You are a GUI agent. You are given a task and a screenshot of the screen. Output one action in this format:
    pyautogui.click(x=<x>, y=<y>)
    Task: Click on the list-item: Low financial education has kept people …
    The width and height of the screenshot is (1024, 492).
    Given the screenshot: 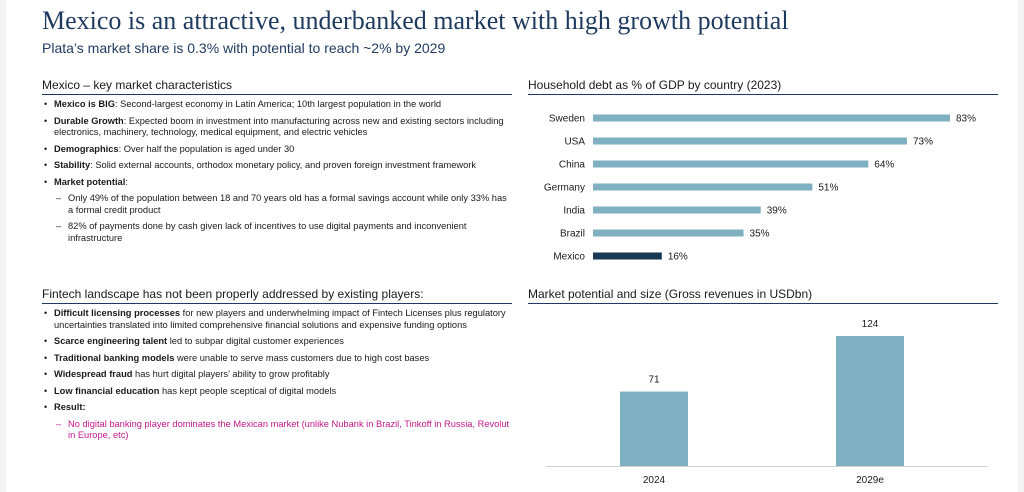 What is the action you would take?
    pyautogui.click(x=277, y=392)
    